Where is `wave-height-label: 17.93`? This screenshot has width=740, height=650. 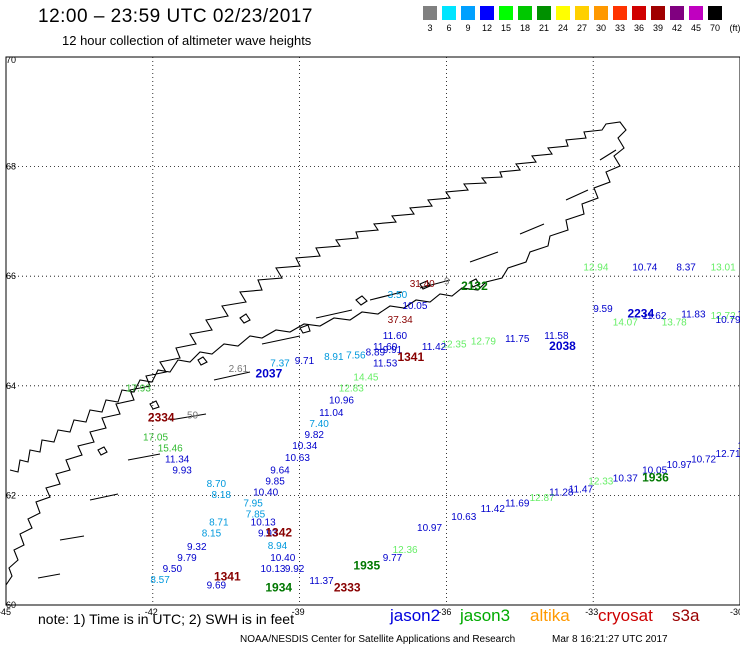
wave-height-label: 17.93 is located at coordinates (138, 388).